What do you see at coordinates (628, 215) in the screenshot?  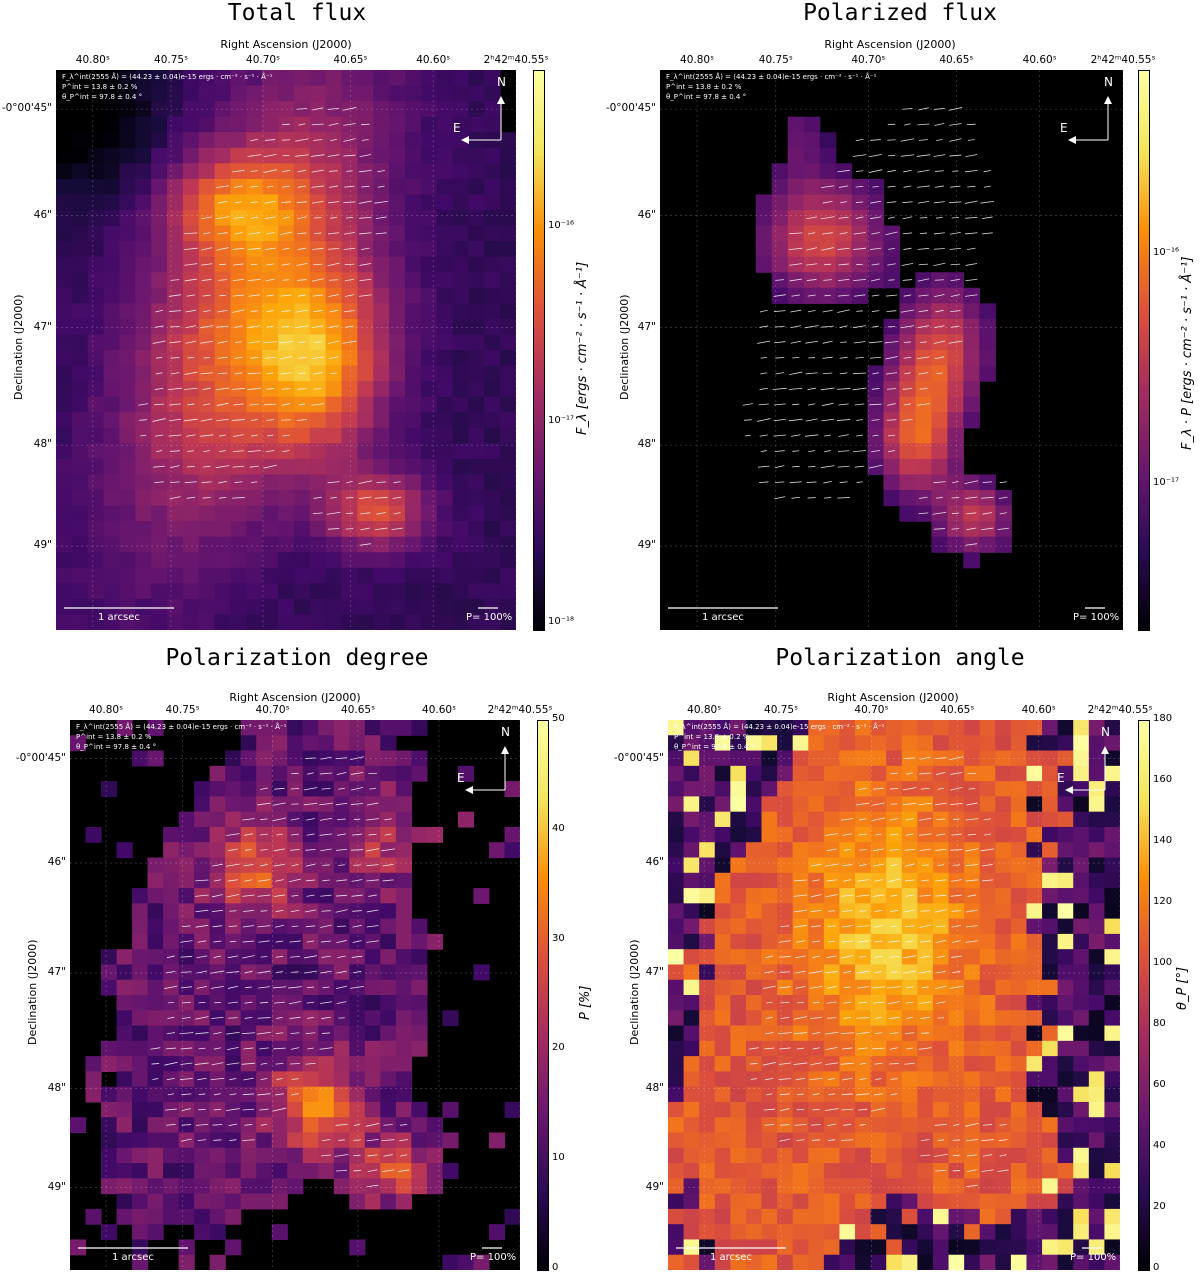 I see `y-tick-label: 46"` at bounding box center [628, 215].